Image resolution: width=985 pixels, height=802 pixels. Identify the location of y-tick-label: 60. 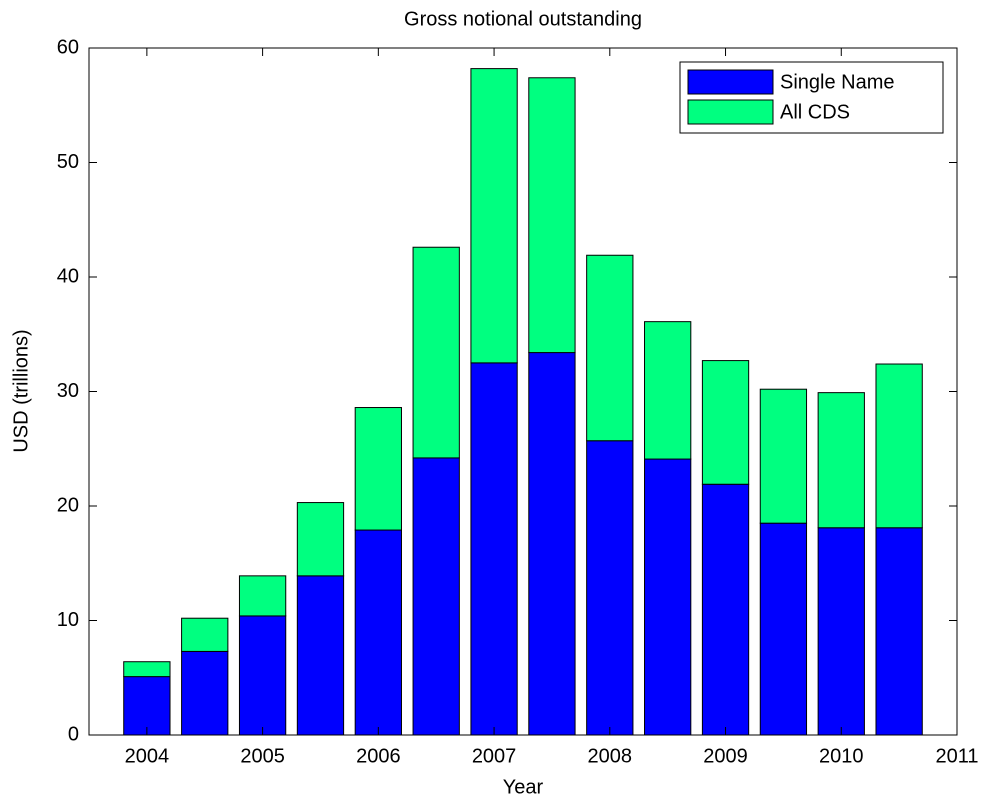
(68, 47).